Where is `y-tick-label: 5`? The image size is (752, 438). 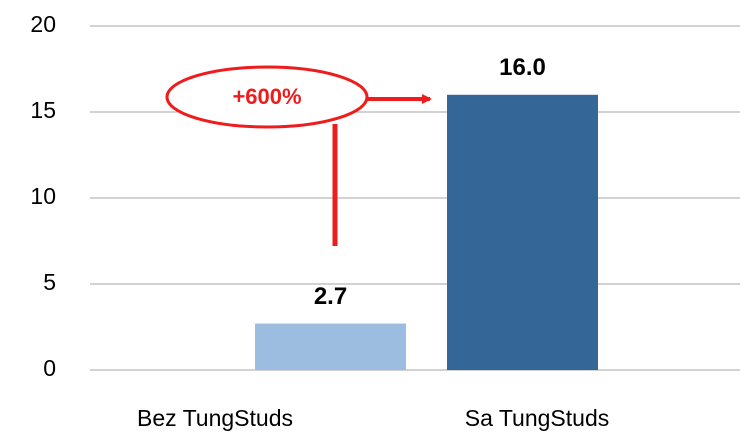 y-tick-label: 5 is located at coordinates (49, 282).